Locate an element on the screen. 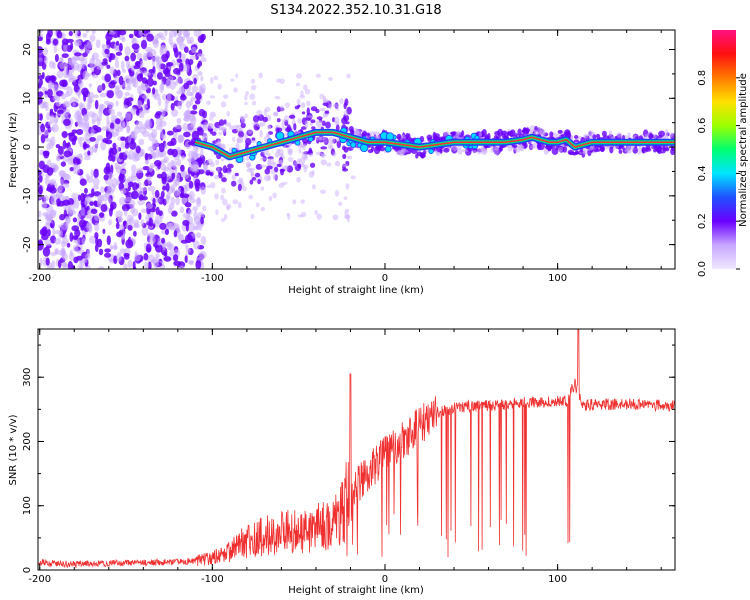 The height and width of the screenshot is (600, 750). colorbar-gradient is located at coordinates (724, 149).